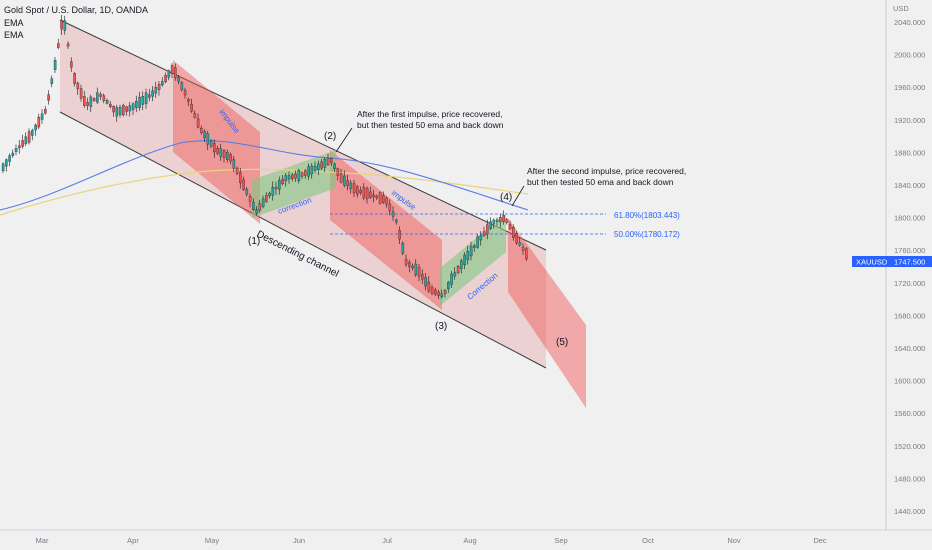 The image size is (932, 550). Describe the element at coordinates (466, 540) in the screenshot. I see `time-axis` at that location.